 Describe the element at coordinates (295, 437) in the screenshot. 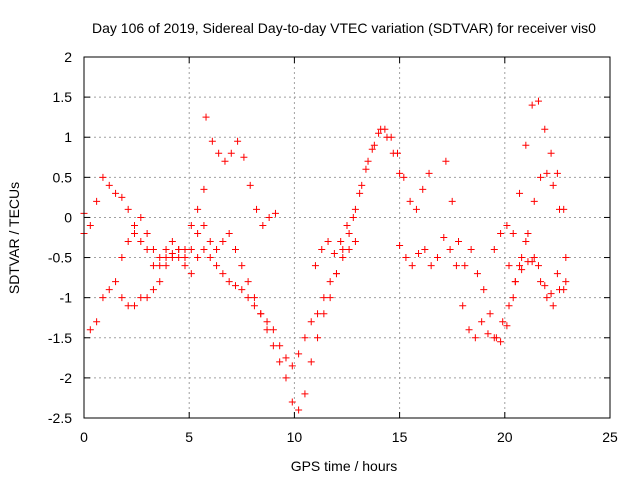

I see `x-tick-label: 10` at that location.